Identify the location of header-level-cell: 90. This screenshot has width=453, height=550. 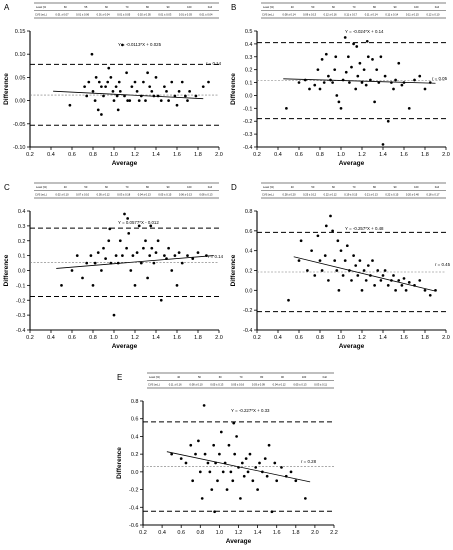
(168, 187).